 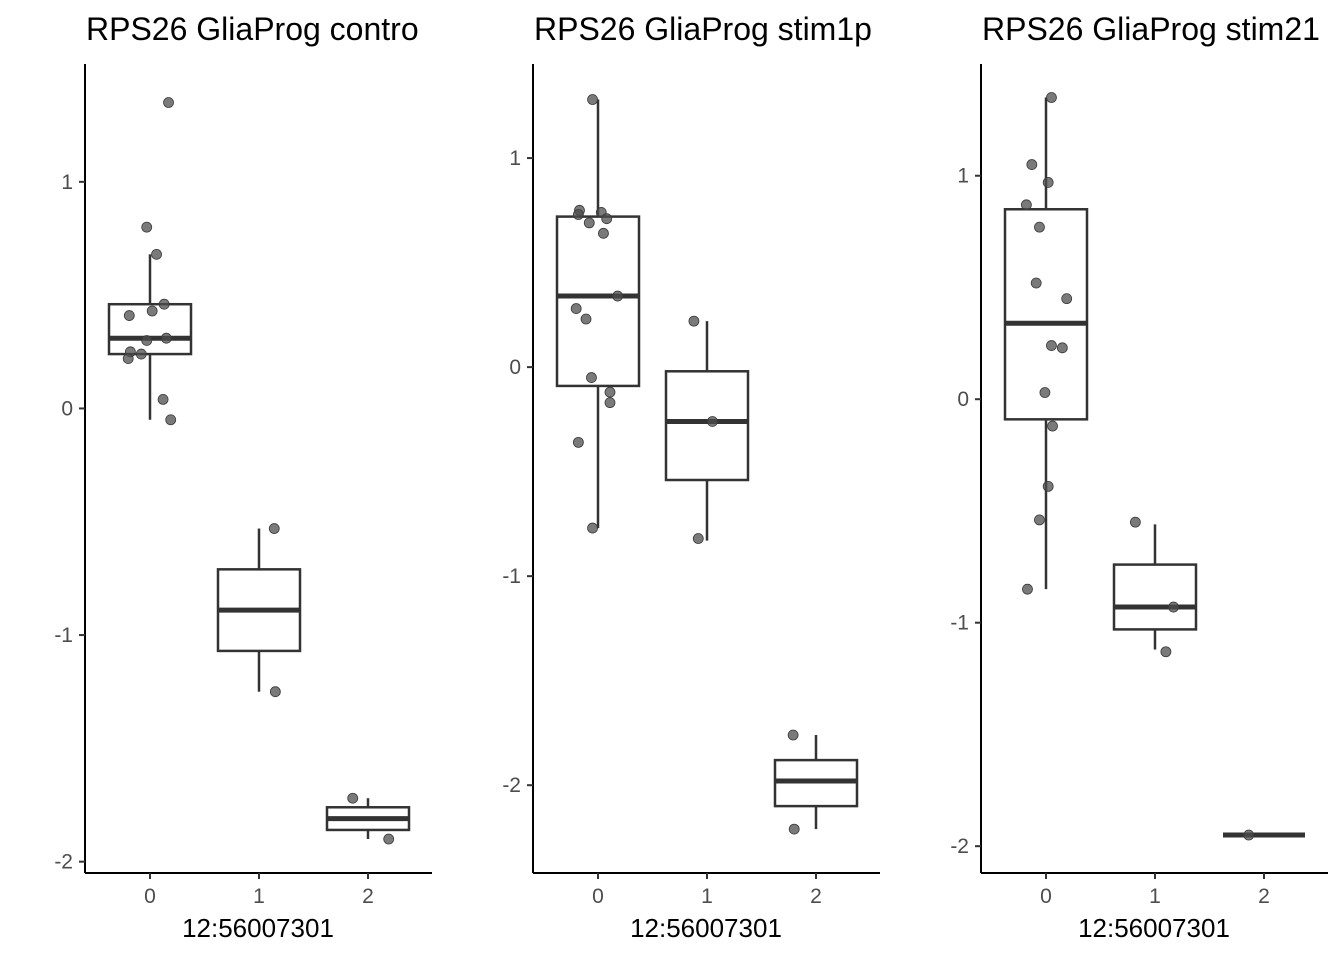 What do you see at coordinates (703, 29) in the screenshot?
I see `chart-title: RPS26 GliaProg stim1p` at bounding box center [703, 29].